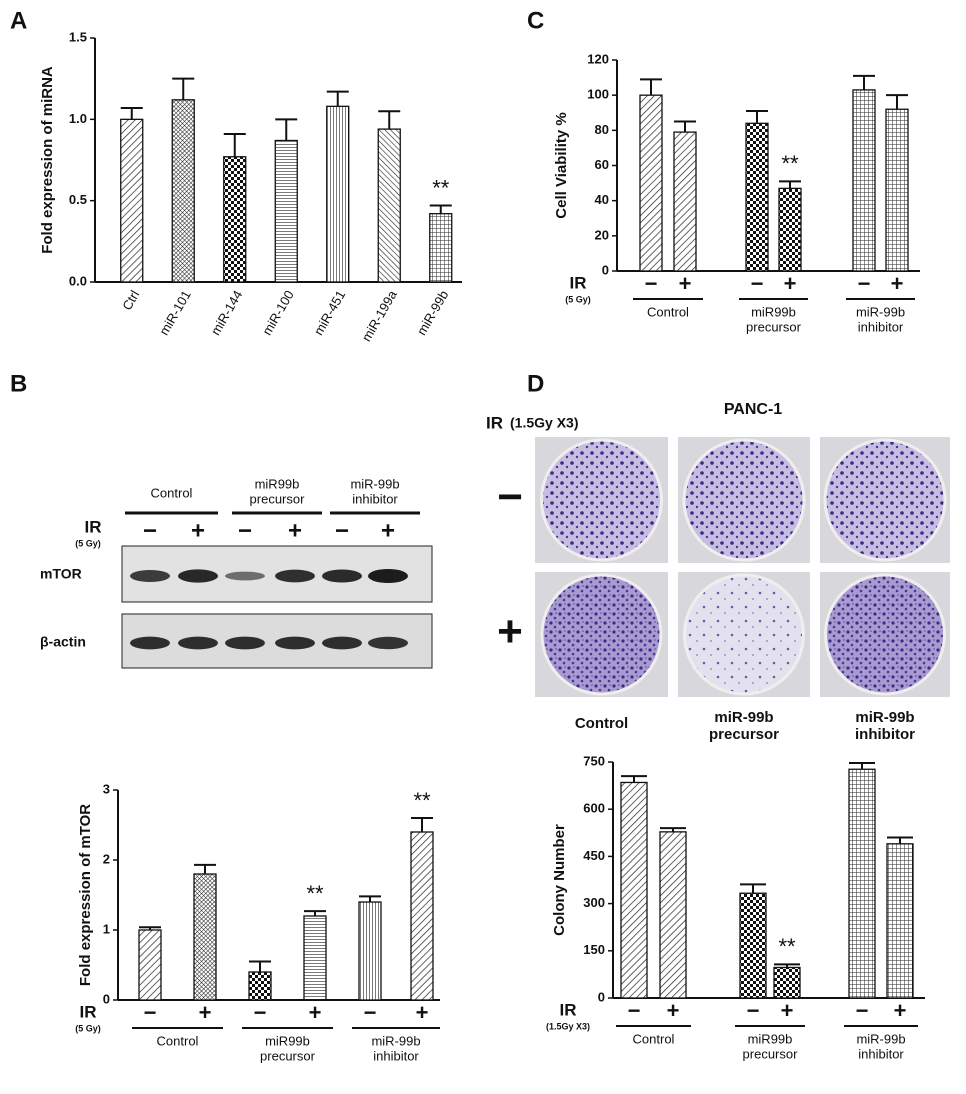  I want to click on y-axis-label: Colony Number, so click(559, 880).